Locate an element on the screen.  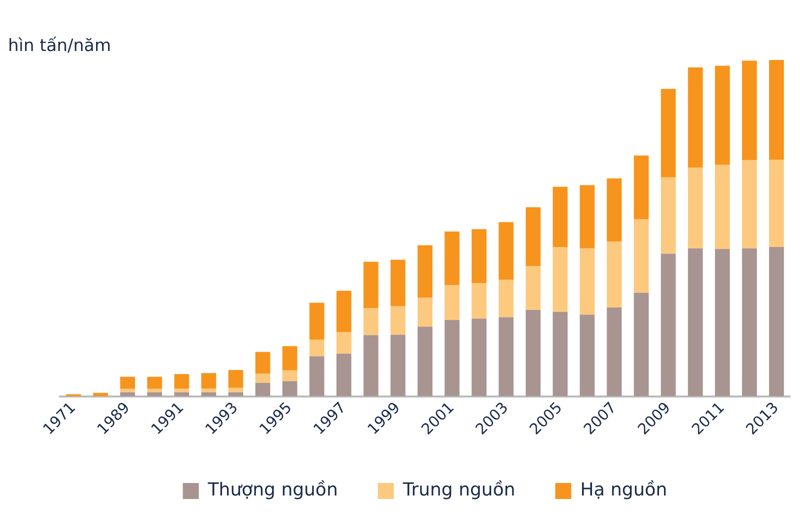
y-axis-title: hìn tấn/năm is located at coordinates (60, 46).